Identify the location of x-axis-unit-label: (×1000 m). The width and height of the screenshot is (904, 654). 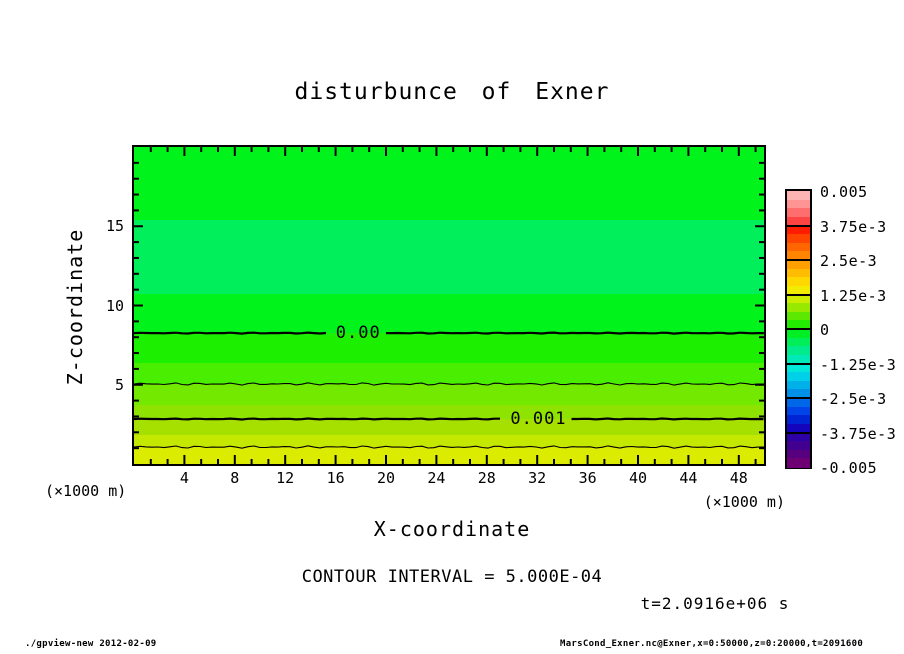
(744, 502).